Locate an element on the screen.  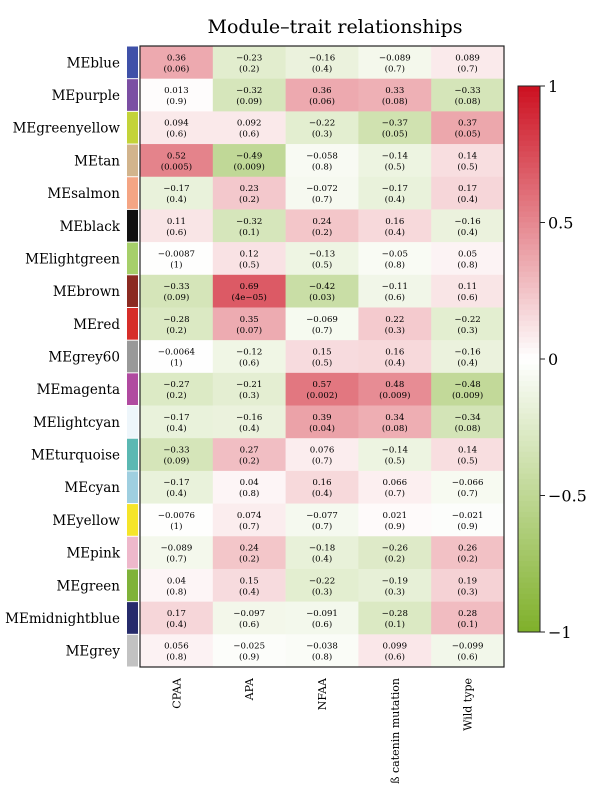
chart-title: Module–trait relationships is located at coordinates (334, 27).